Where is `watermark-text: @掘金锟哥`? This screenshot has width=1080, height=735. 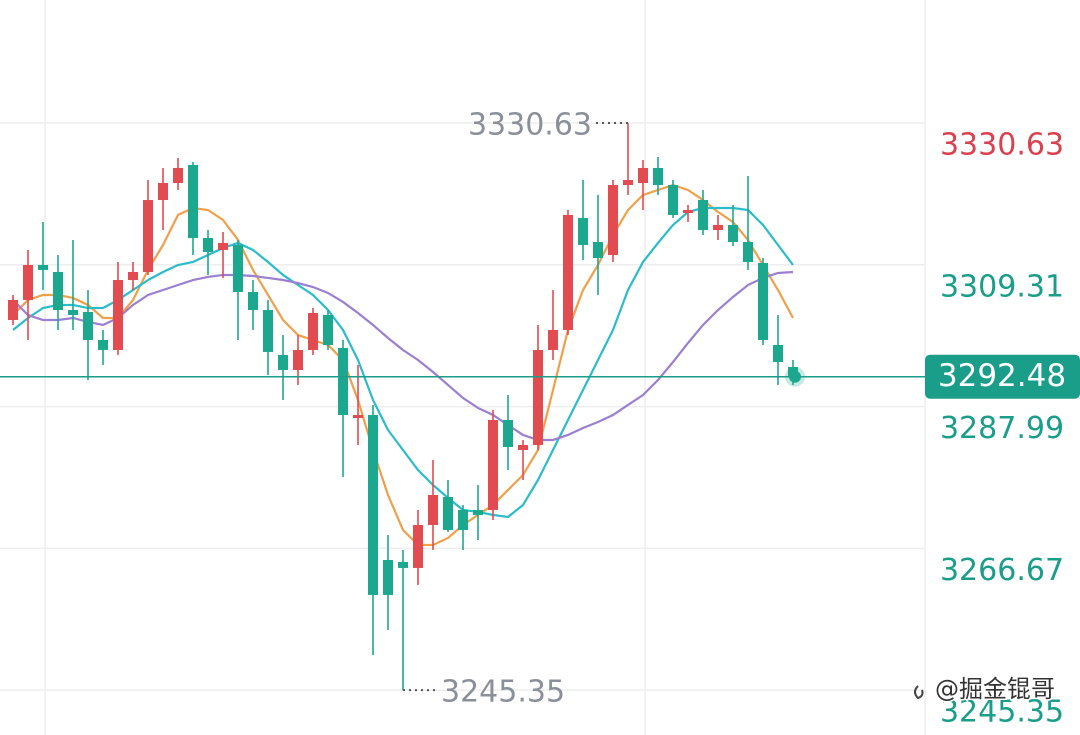 watermark-text: @掘金锟哥 is located at coordinates (995, 689).